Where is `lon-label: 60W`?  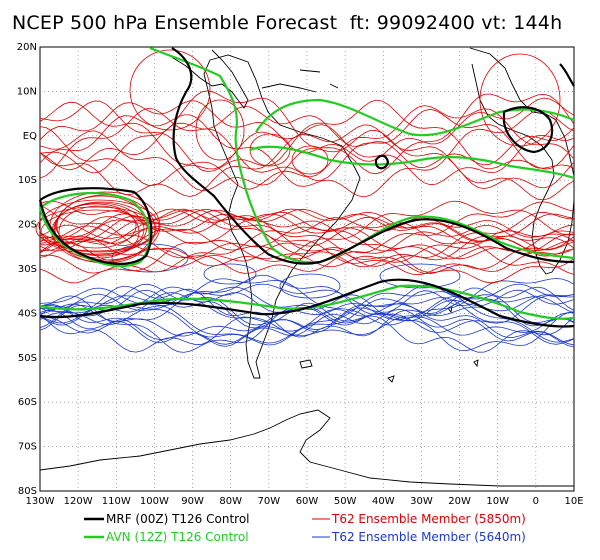
lon-label: 60W is located at coordinates (307, 501).